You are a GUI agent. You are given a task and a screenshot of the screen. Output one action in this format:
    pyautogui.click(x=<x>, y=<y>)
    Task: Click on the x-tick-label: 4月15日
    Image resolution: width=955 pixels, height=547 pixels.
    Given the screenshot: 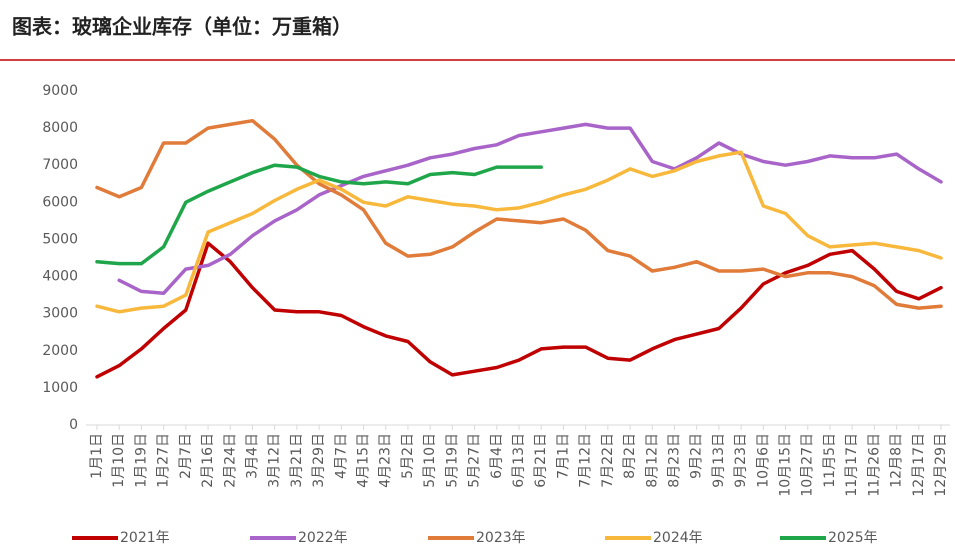 What is the action you would take?
    pyautogui.click(x=364, y=460)
    